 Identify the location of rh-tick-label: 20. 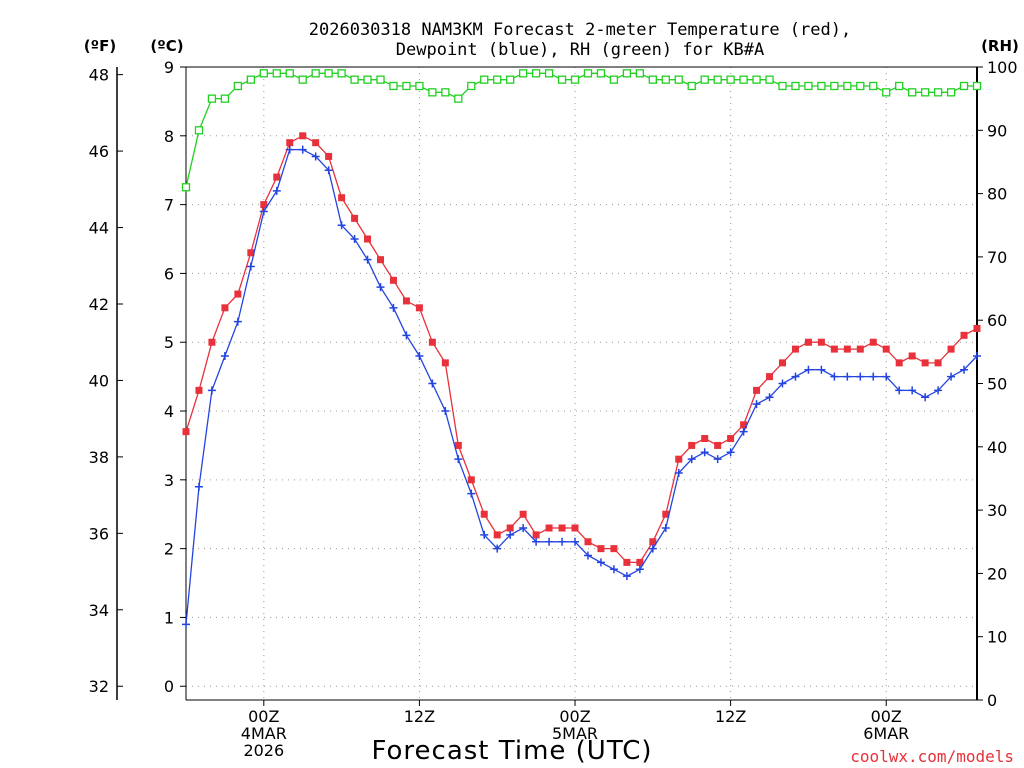
(997, 573).